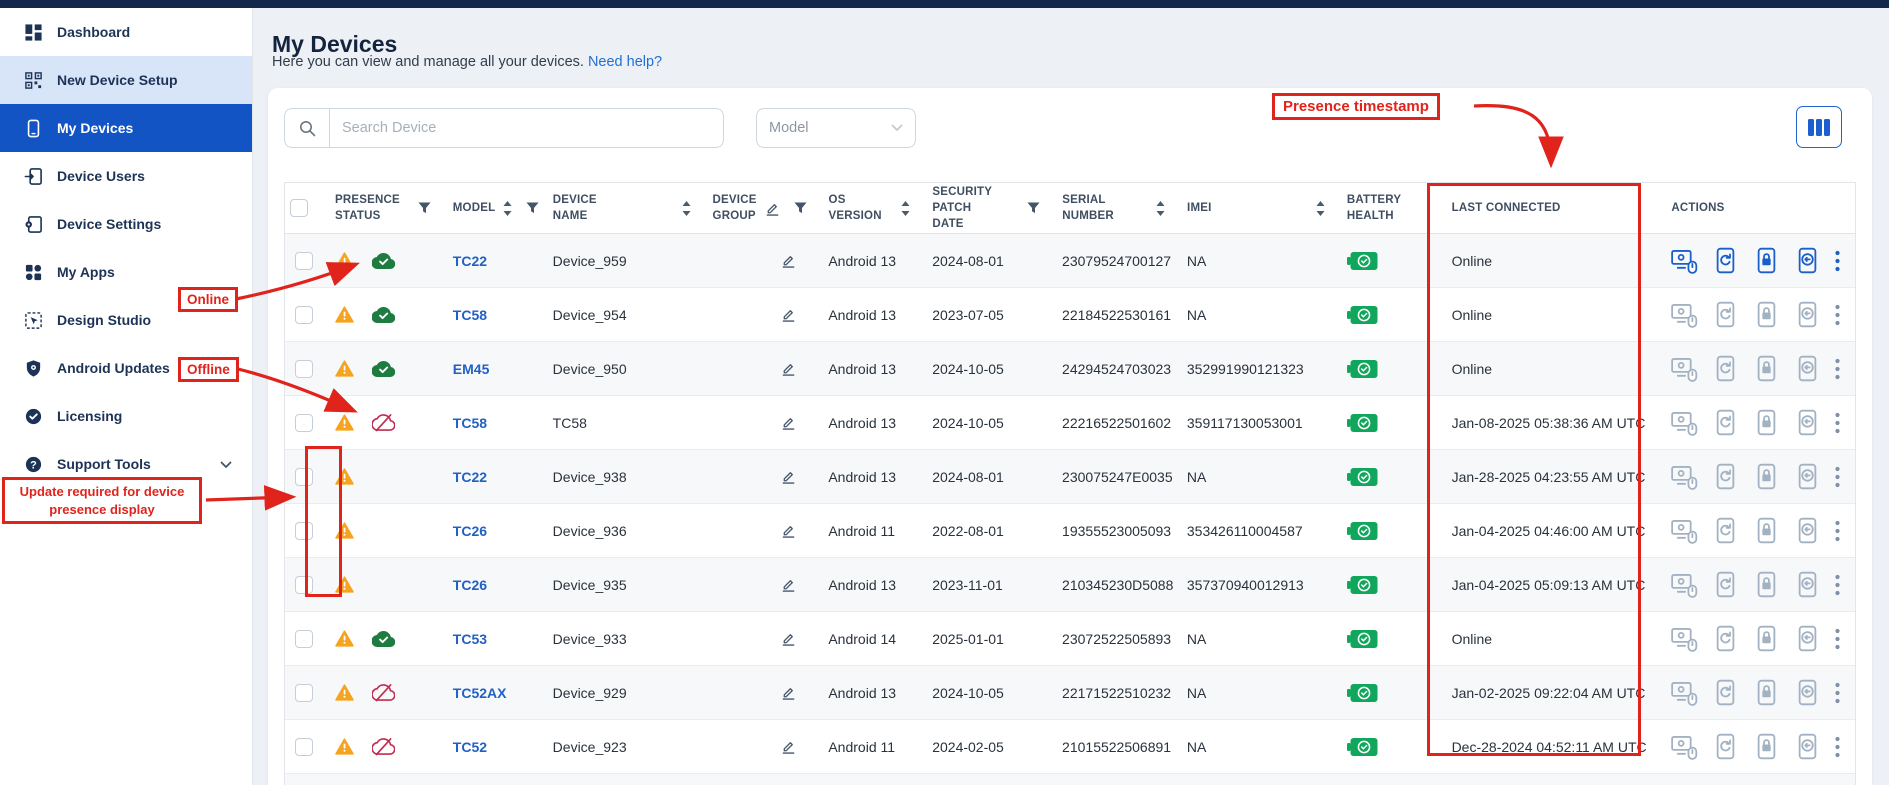  Describe the element at coordinates (759, 208) in the screenshot. I see `column-header-group: DEVICE GROUP` at that location.